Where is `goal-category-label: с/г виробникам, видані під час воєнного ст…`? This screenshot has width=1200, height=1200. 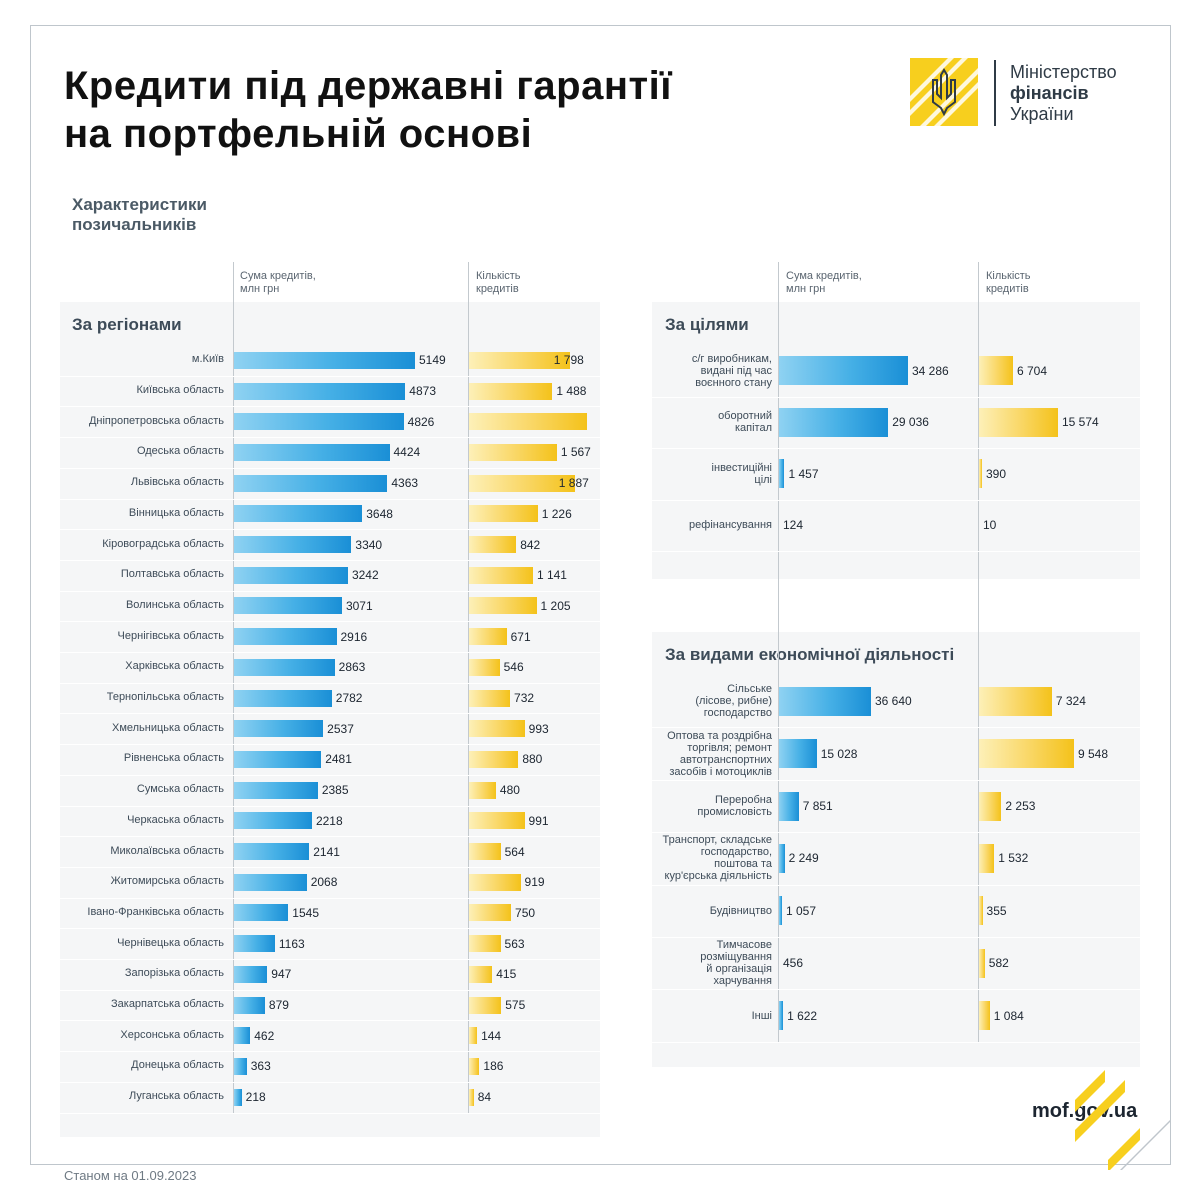
goal-category-label: с/г виробникам, видані під час воєнного ст… is located at coordinates (731, 370).